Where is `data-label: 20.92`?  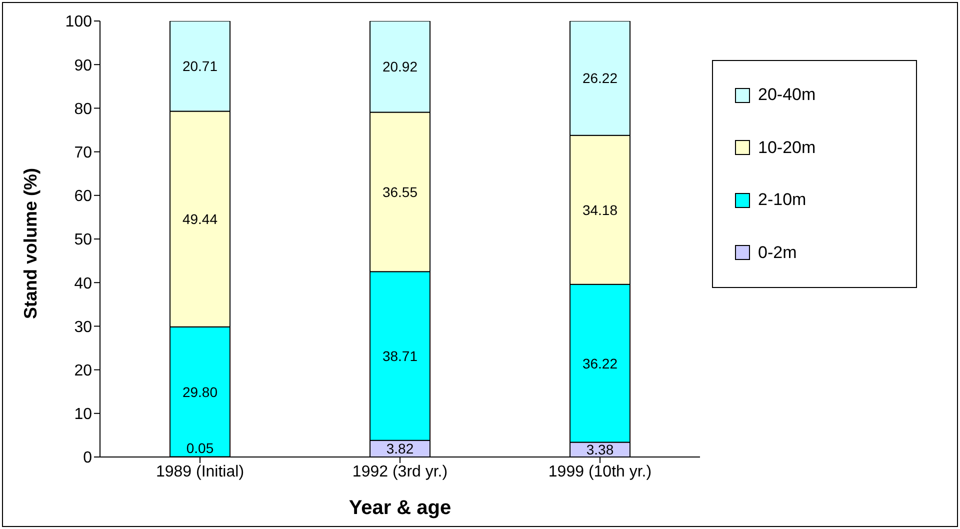
data-label: 20.92 is located at coordinates (400, 66).